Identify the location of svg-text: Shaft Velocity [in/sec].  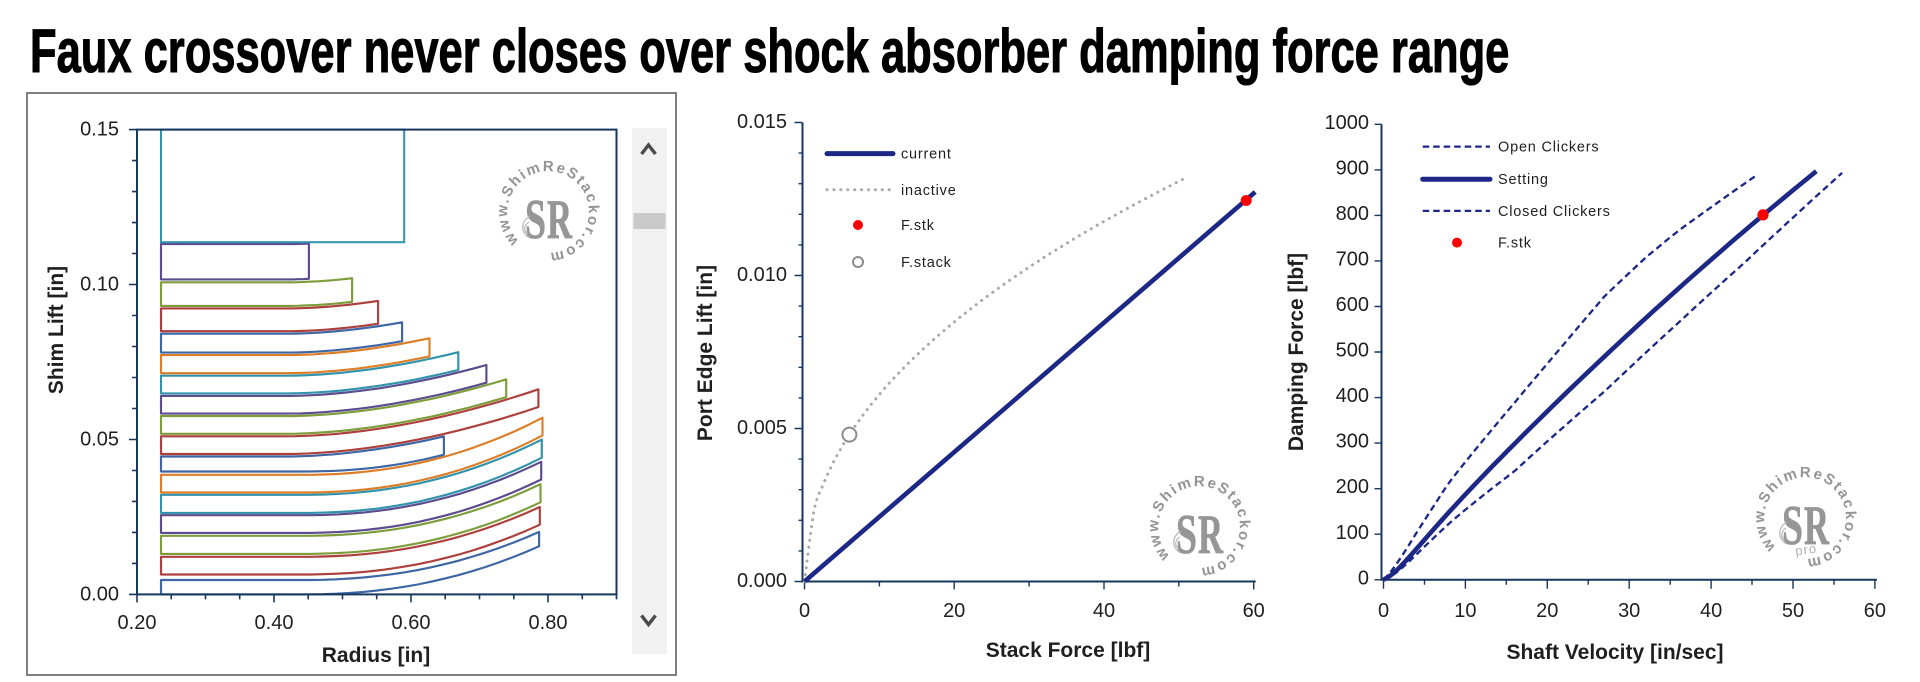
(1614, 652).